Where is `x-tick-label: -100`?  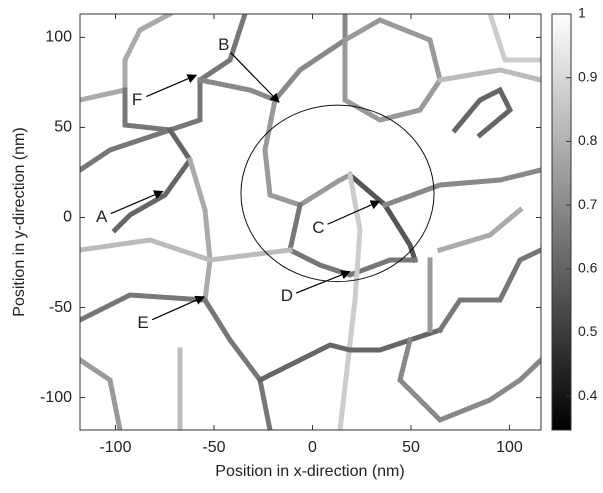
x-tick-label: -100 is located at coordinates (115, 447).